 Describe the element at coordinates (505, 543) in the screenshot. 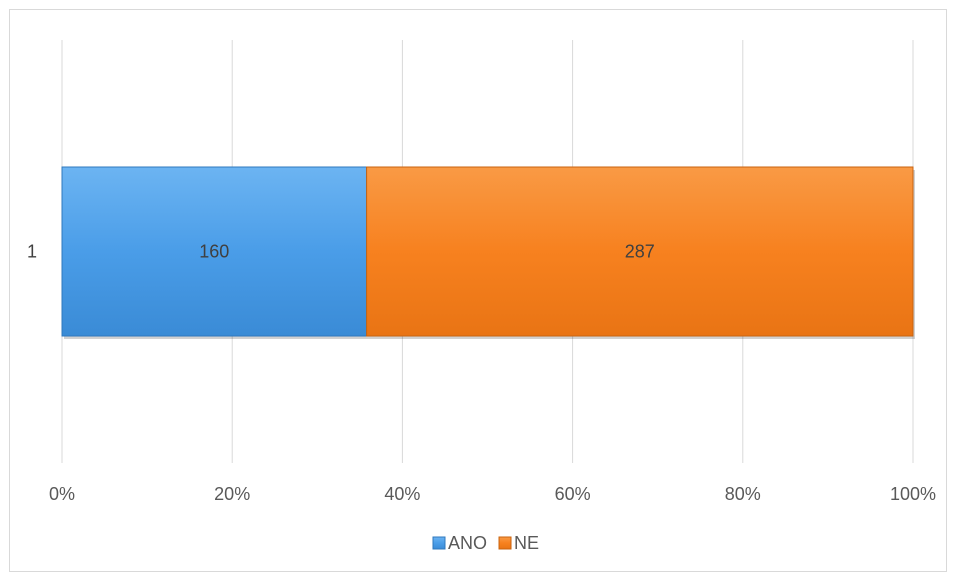

I see `legend-swatch-ne` at that location.